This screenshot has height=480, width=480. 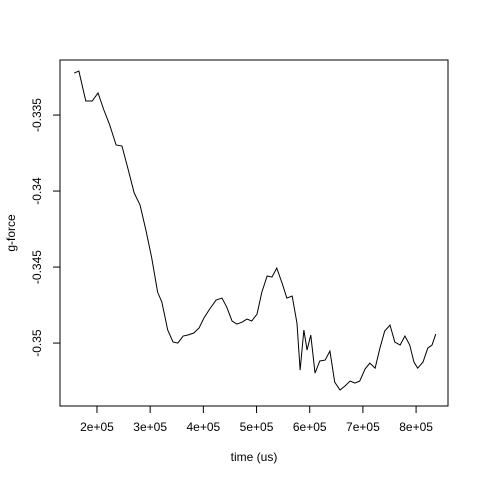 I want to click on x-tick-label: 4e+05, so click(x=203, y=427).